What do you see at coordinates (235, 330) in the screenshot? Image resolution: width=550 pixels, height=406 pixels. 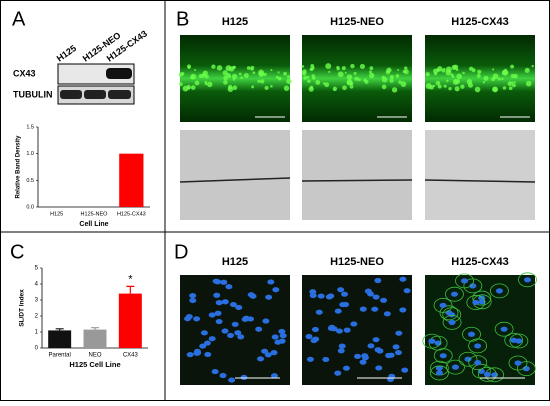 I see `stain-image` at bounding box center [235, 330].